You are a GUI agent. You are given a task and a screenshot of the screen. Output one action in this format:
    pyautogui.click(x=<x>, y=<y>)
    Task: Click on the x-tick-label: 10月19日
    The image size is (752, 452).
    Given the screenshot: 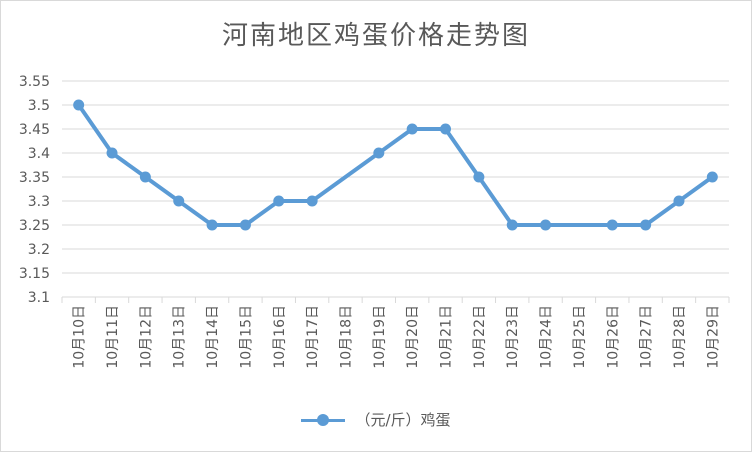 What is the action you would take?
    pyautogui.click(x=380, y=337)
    